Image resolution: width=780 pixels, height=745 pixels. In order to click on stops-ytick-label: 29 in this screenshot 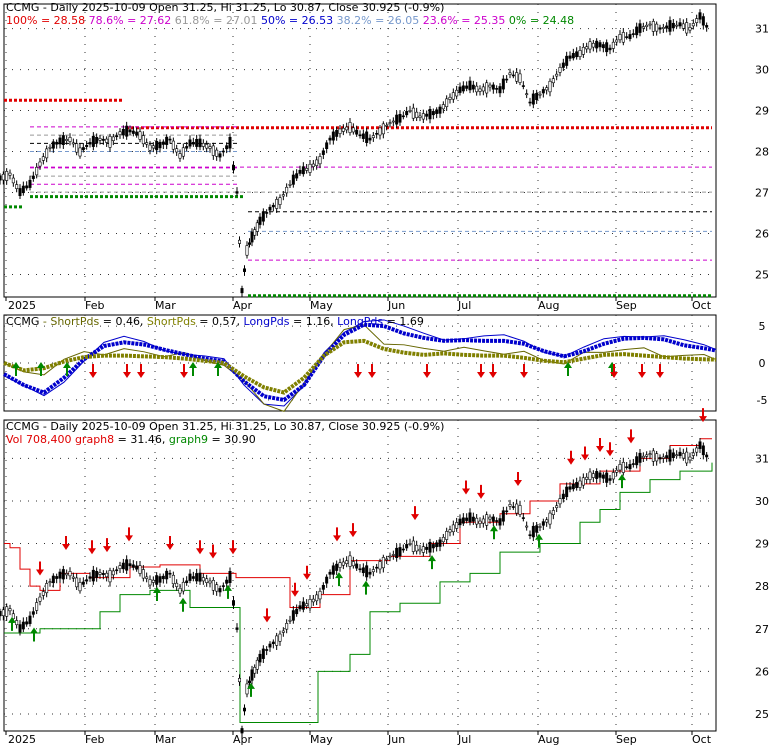, I will do `click(762, 544)`.